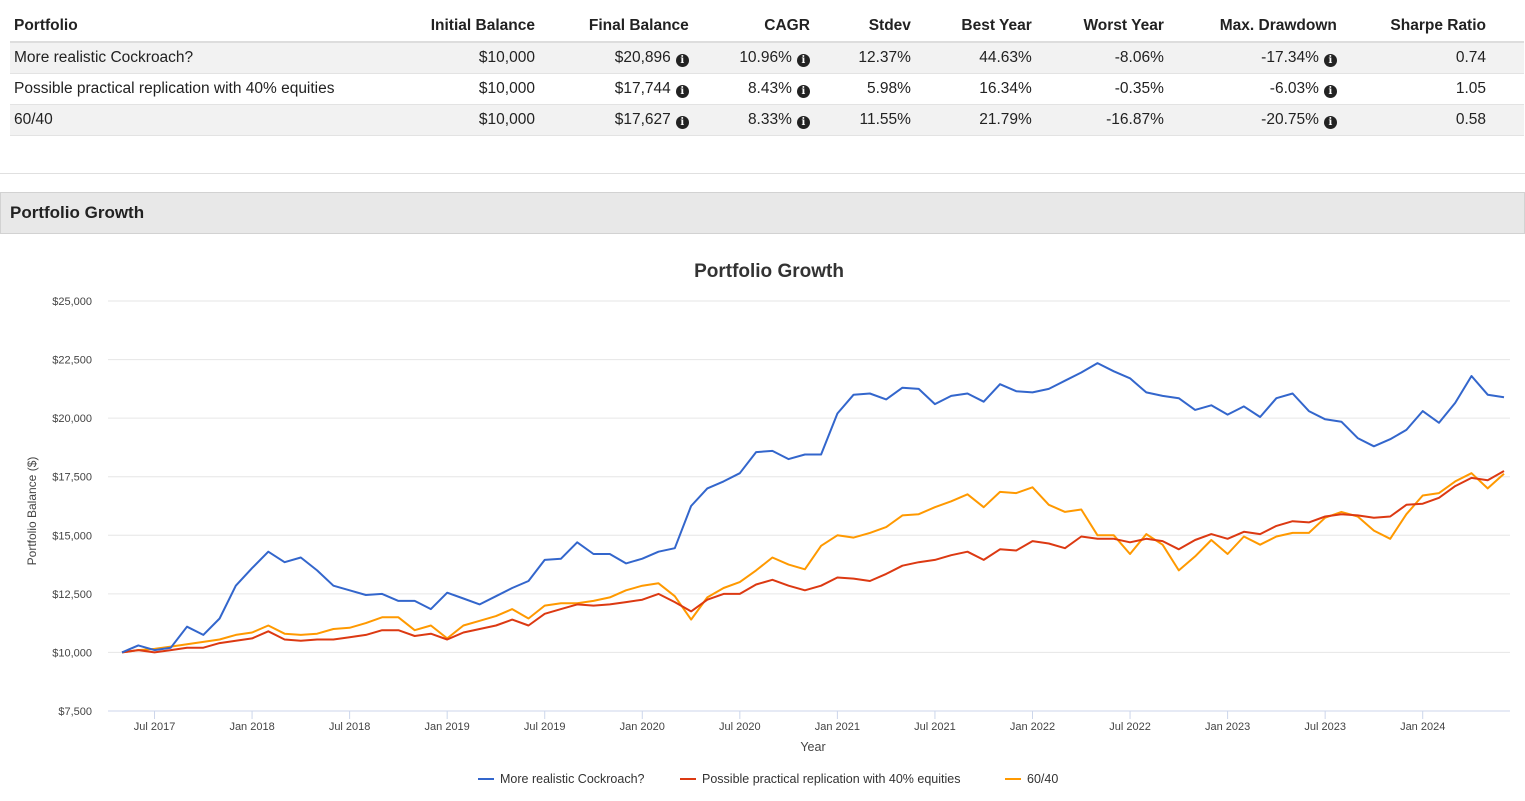 The height and width of the screenshot is (801, 1525). I want to click on col-header-best-year: Best Year, so click(1009, 26).